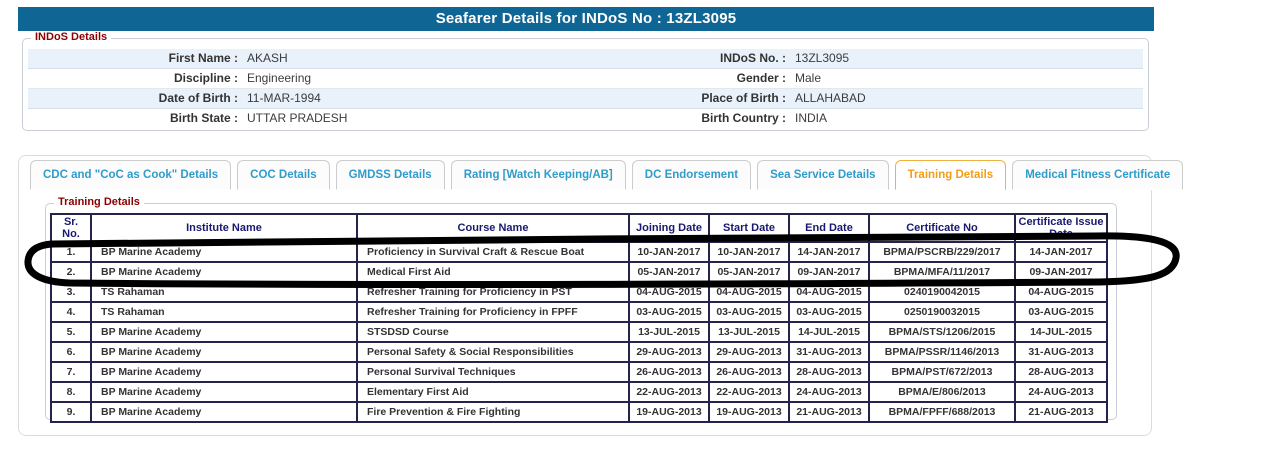  Describe the element at coordinates (585, 59) in the screenshot. I see `indos-row: First Name : AKASH INDoS No. : 13ZL3095` at that location.